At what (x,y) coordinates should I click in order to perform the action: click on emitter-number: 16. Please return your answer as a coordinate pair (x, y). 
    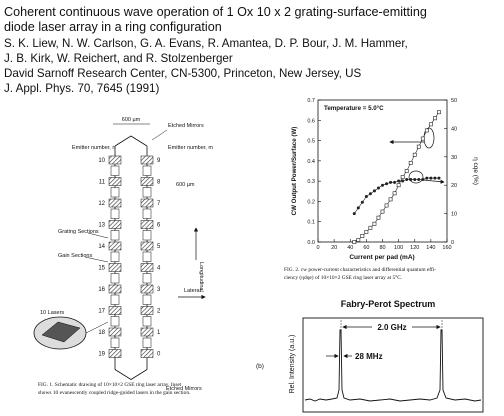
    Looking at the image, I should click on (101, 290).